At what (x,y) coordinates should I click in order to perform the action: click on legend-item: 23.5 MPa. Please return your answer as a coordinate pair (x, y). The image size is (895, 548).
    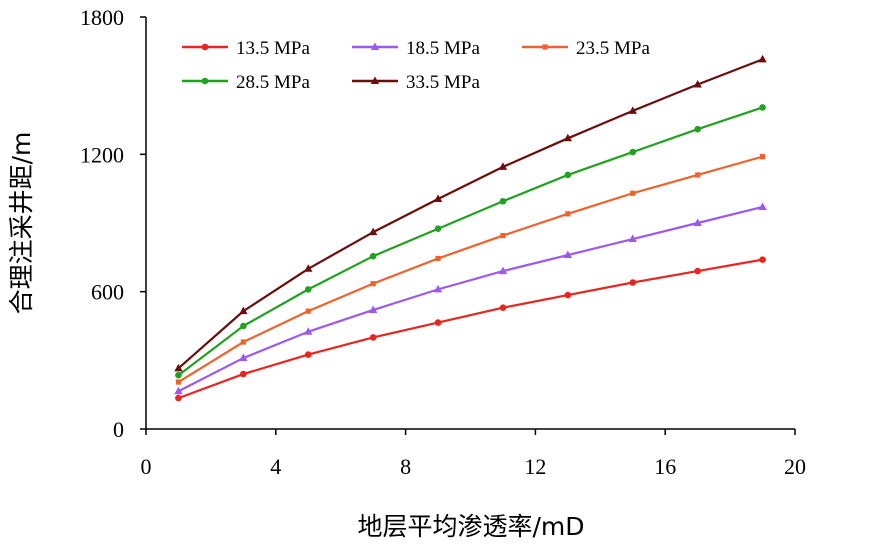
    Looking at the image, I should click on (586, 48).